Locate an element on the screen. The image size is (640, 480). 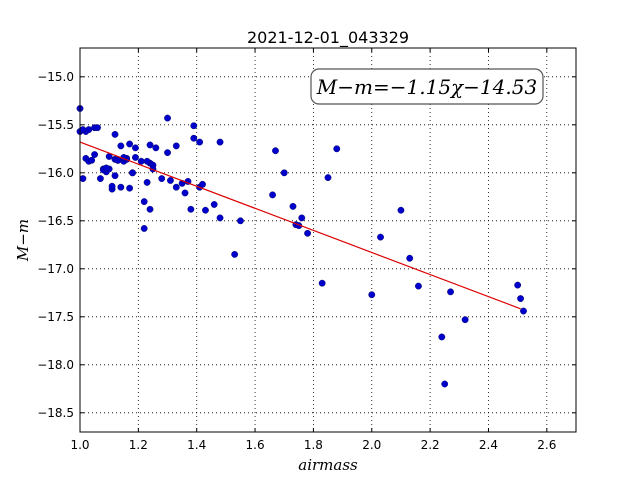
x-tick-label: 1.4 is located at coordinates (196, 445).